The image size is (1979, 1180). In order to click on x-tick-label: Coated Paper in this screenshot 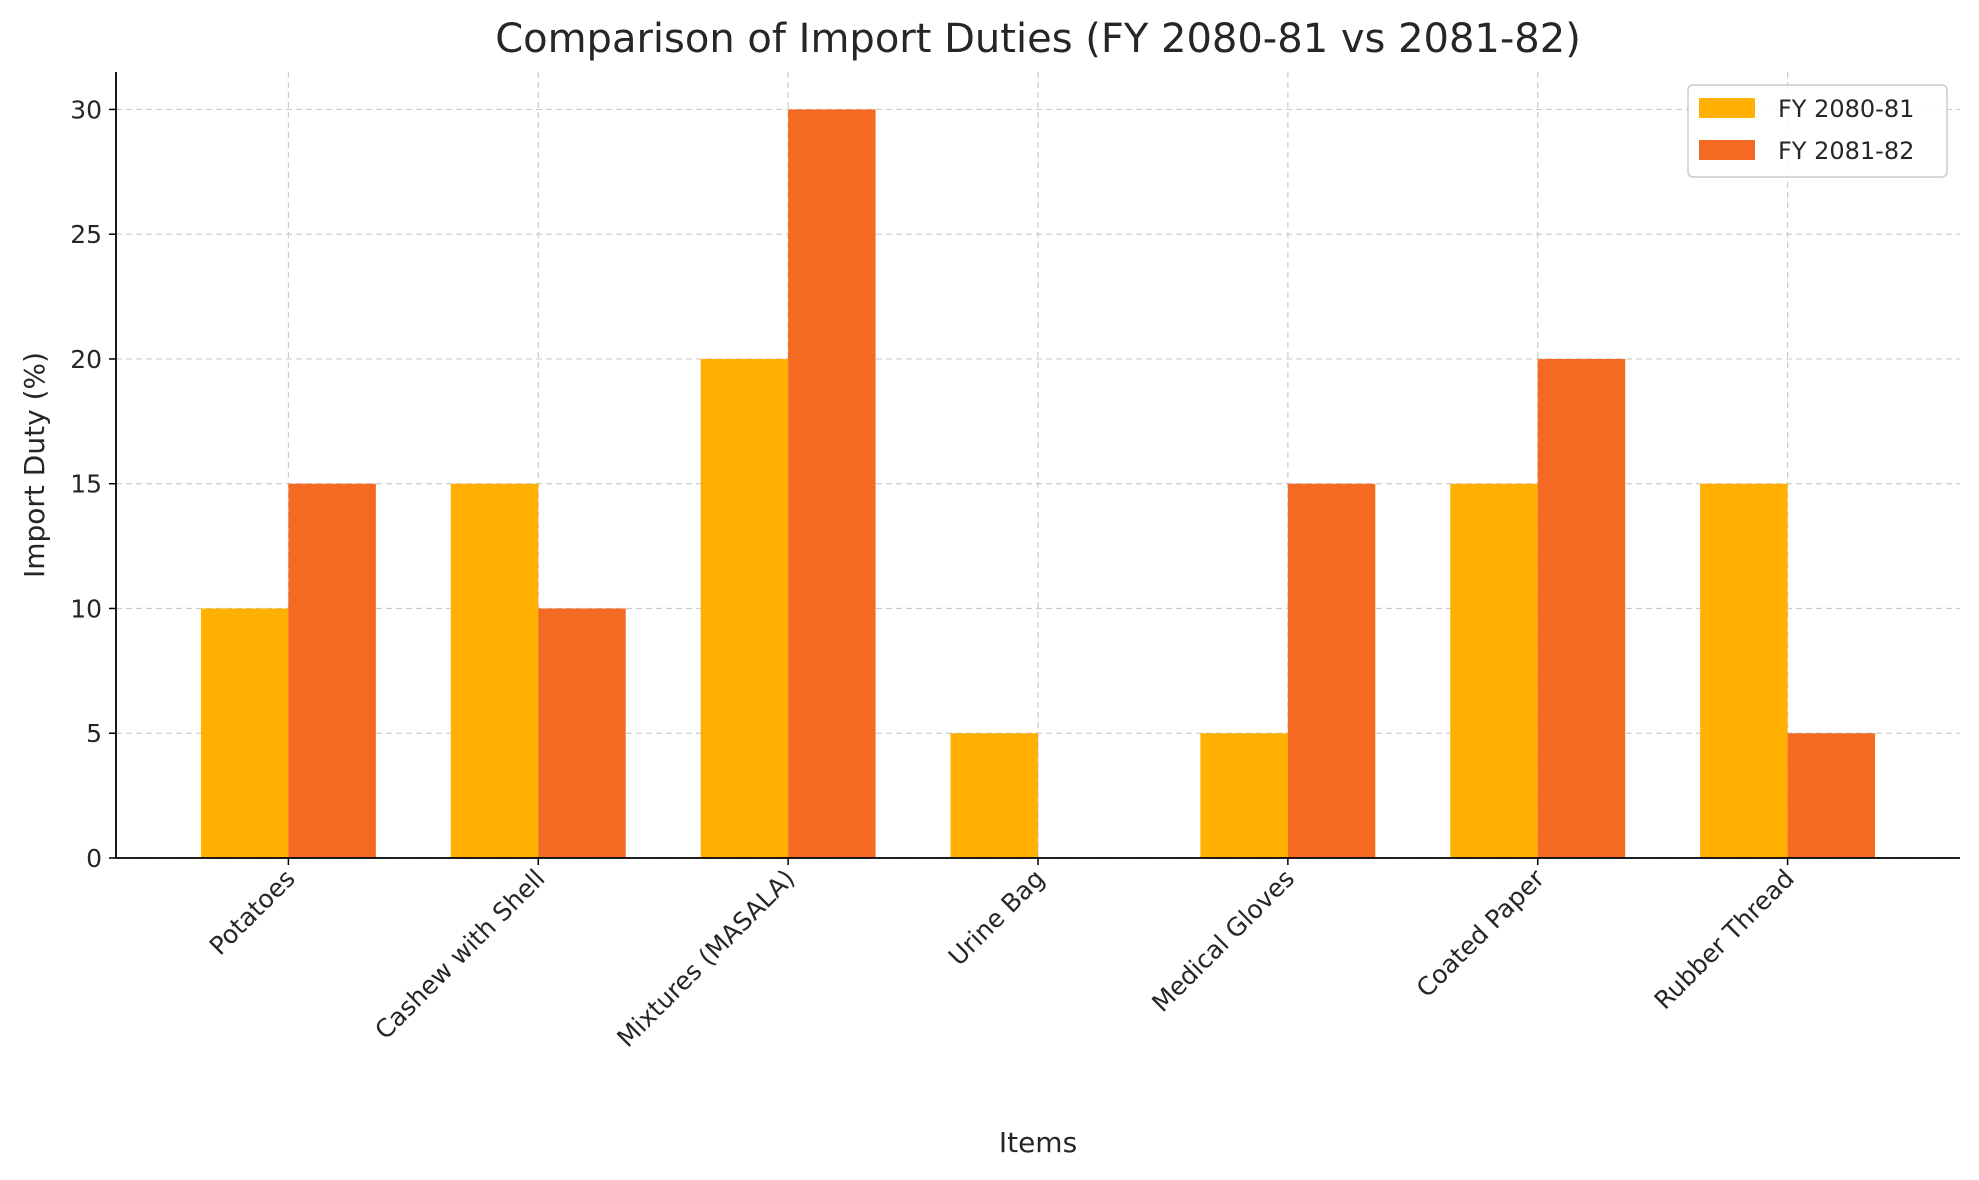, I will do `click(1481, 933)`.